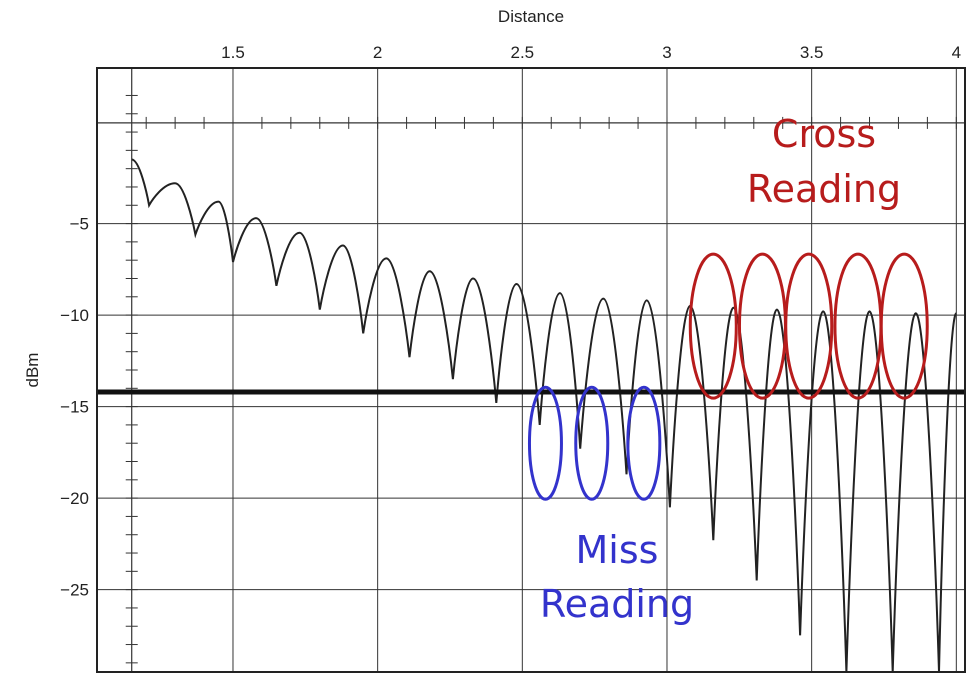 The width and height of the screenshot is (970, 677). What do you see at coordinates (531, 16) in the screenshot?
I see `x-axis-title: Distance` at bounding box center [531, 16].